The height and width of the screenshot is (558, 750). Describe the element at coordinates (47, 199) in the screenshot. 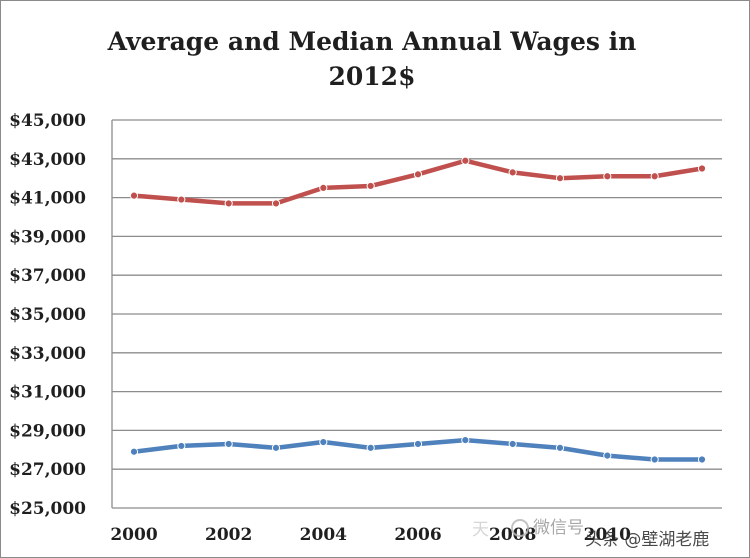

I see `y-tick-label: $41,000` at that location.